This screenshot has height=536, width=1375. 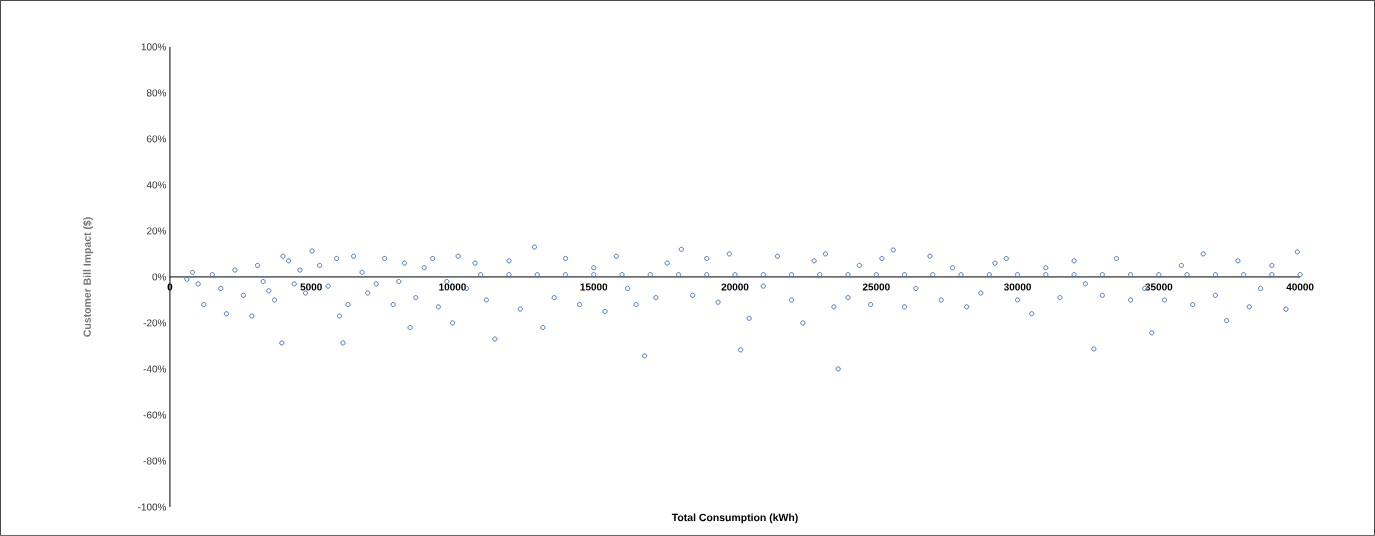 What do you see at coordinates (152, 507) in the screenshot?
I see `y-tick-label: -100%` at bounding box center [152, 507].